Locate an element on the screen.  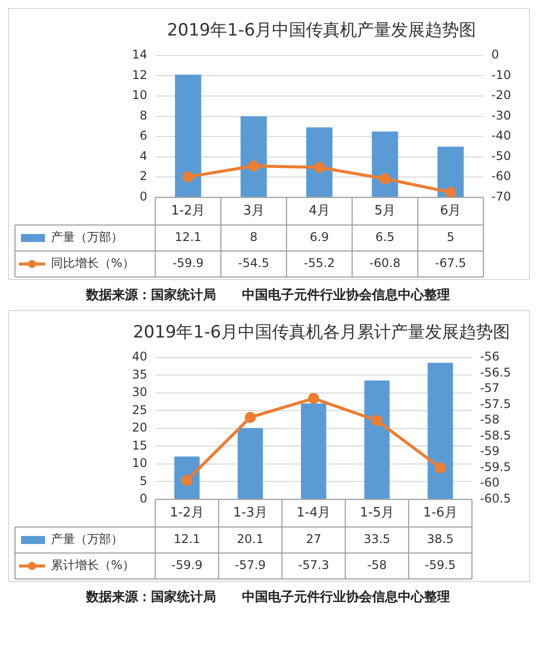
data-label: 6.9 is located at coordinates (319, 237).